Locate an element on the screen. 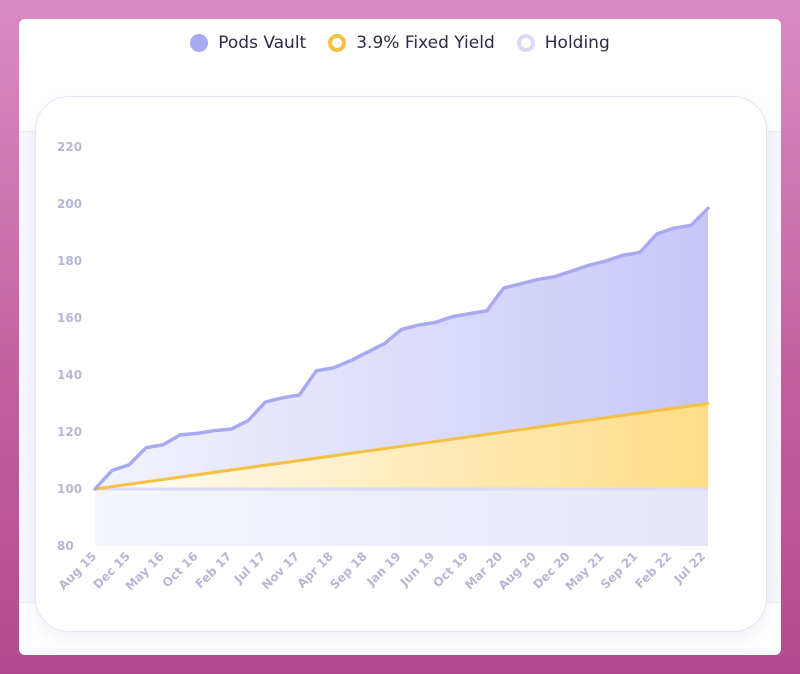 This screenshot has height=674, width=800. holding-area is located at coordinates (401, 517).